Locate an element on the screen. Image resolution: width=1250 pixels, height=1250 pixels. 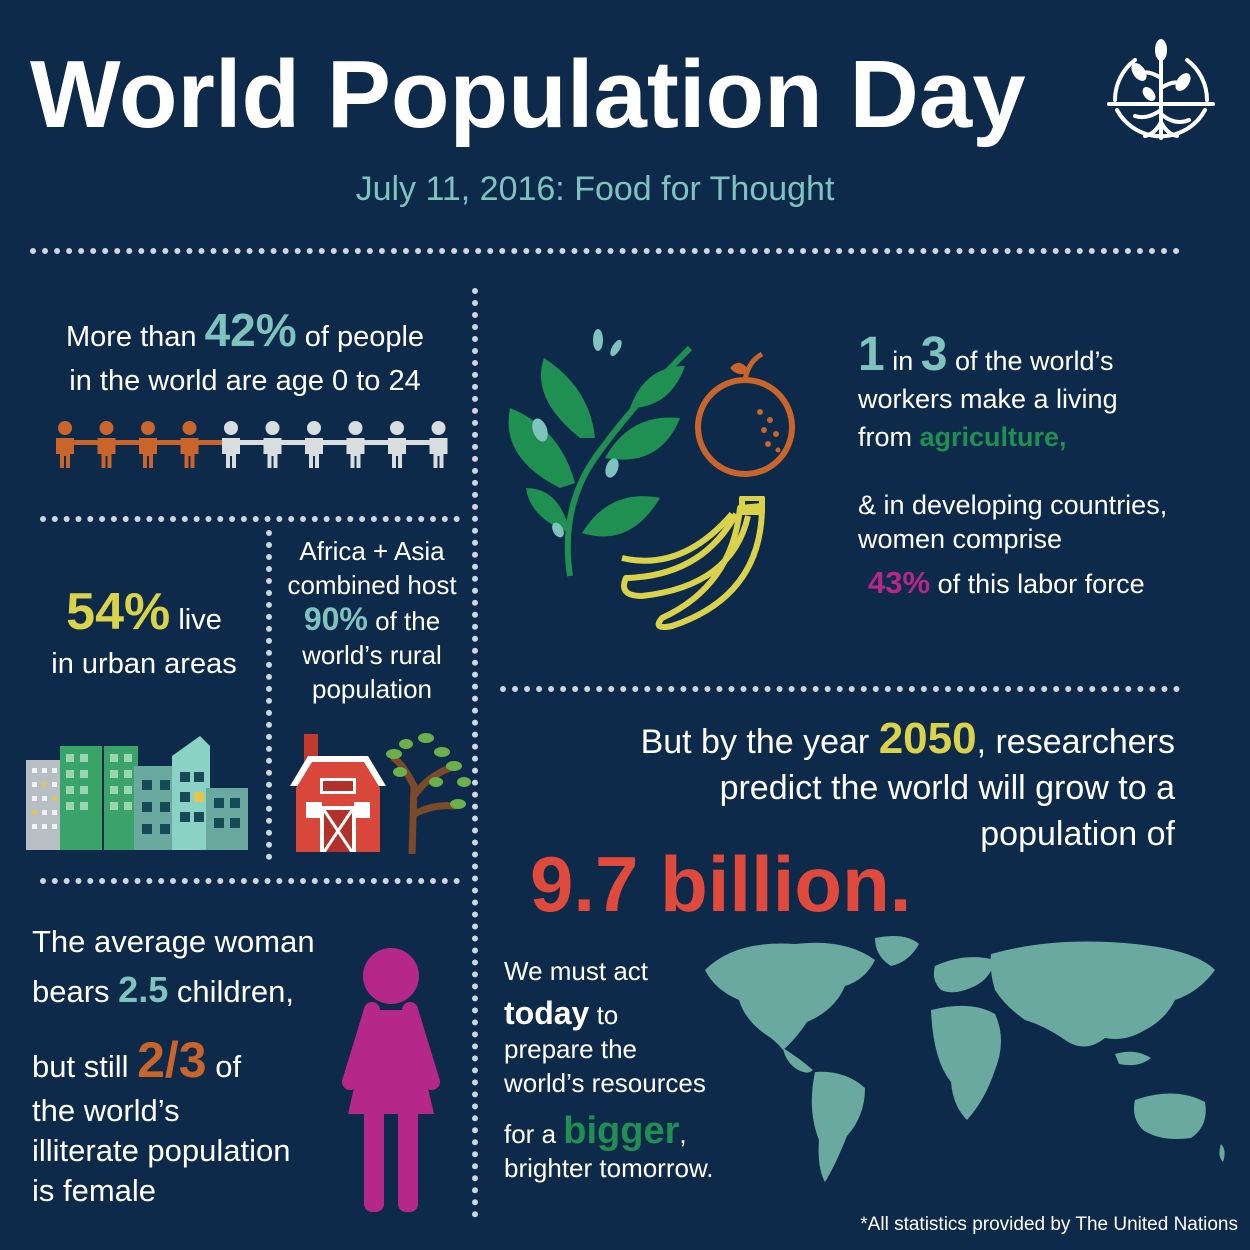
page-title: World Population Day is located at coordinates (528, 94).